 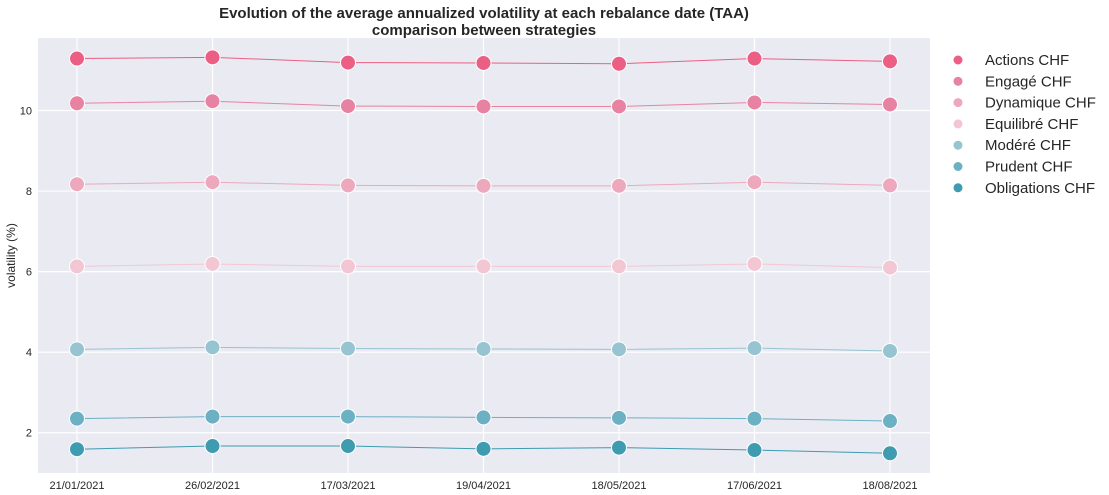 I want to click on legend-item: Obligations CHF, so click(x=1024, y=188).